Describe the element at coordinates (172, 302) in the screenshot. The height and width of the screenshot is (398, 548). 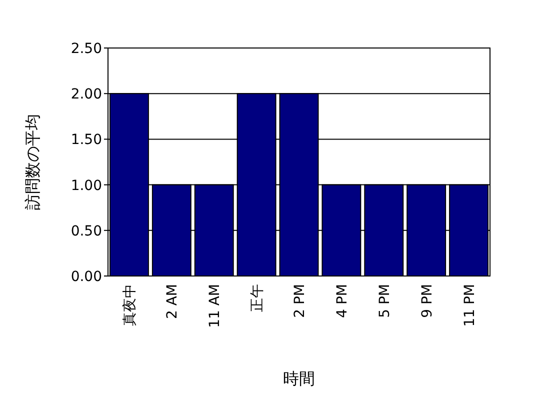
I see `x-tick-label: 2 AM` at that location.